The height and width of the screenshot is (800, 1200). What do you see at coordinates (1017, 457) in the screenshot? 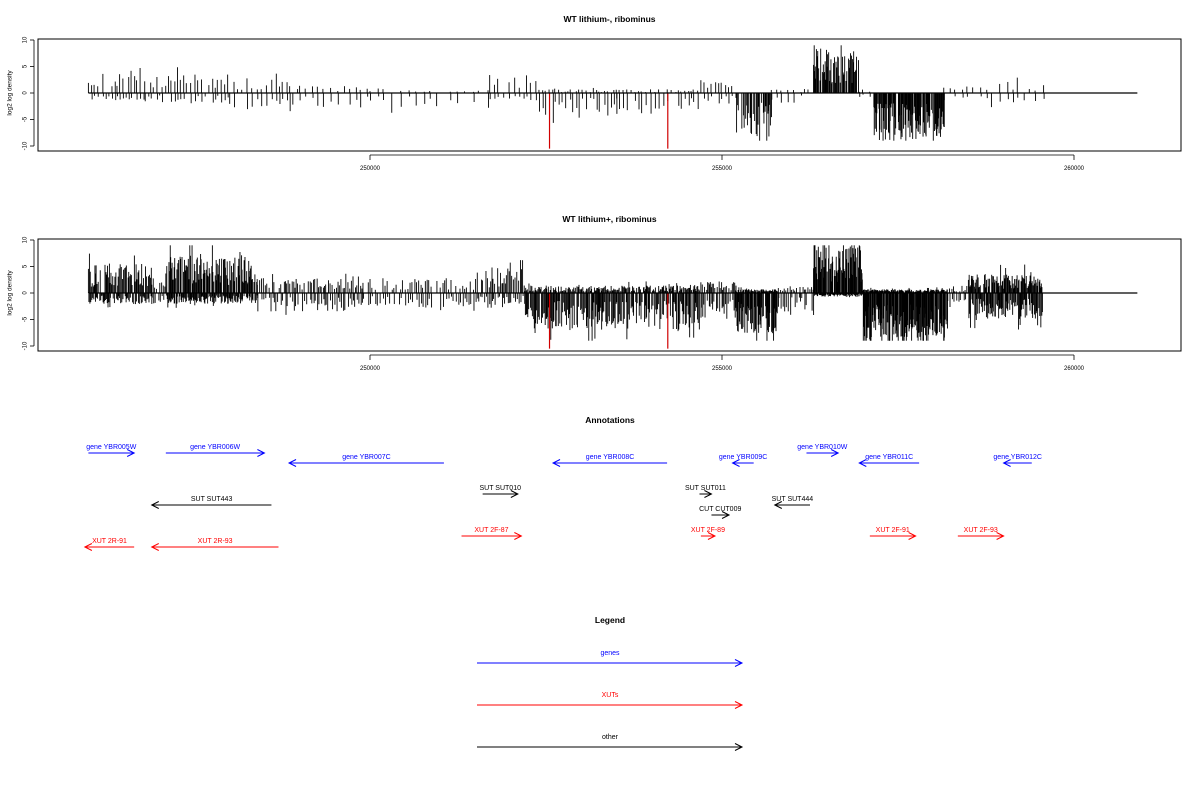
I see `feature-label: gene YBR012C` at bounding box center [1017, 457].